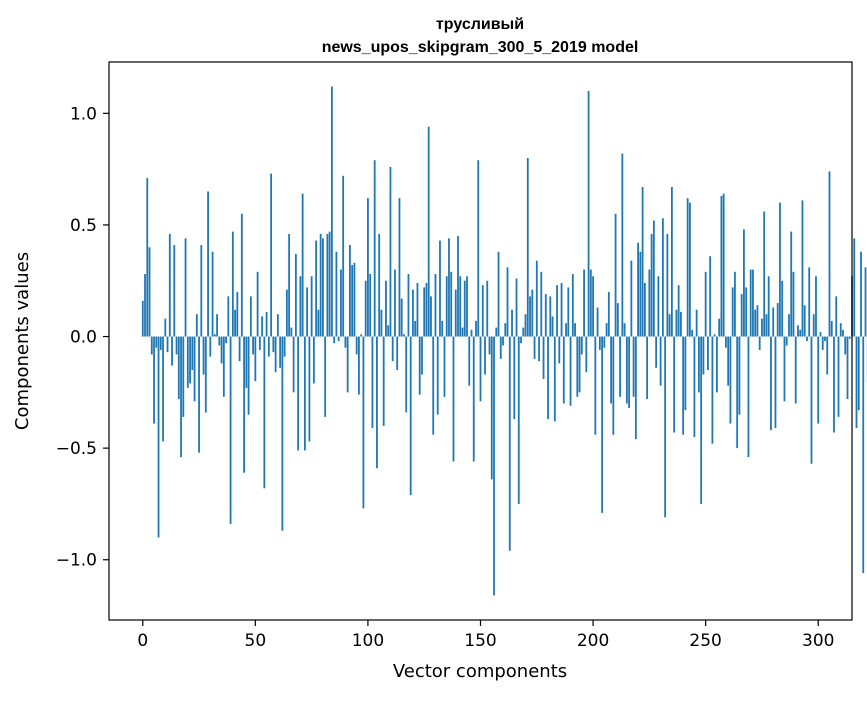 The image size is (867, 701). I want to click on y-axis-ticks: −1.0−0.50.00.51.0, so click(82, 337).